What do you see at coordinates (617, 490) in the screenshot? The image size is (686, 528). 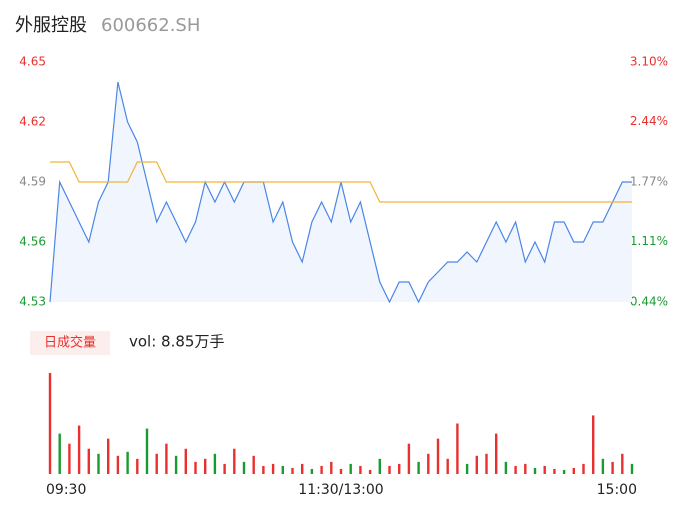 I see `x-tick-label: 15:00` at bounding box center [617, 490].